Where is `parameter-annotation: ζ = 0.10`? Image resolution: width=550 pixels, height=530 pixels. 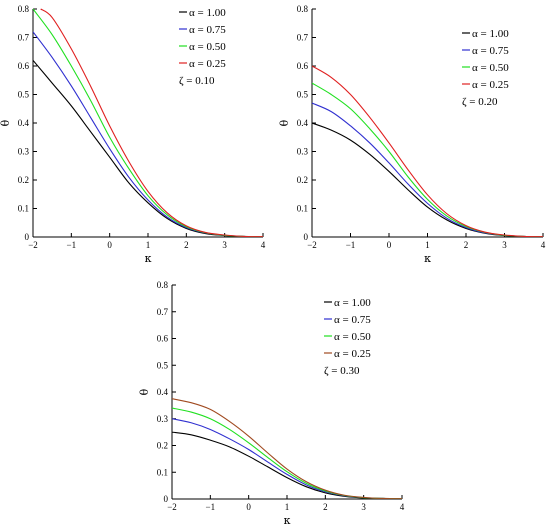 parameter-annotation: ζ = 0.10 is located at coordinates (197, 81).